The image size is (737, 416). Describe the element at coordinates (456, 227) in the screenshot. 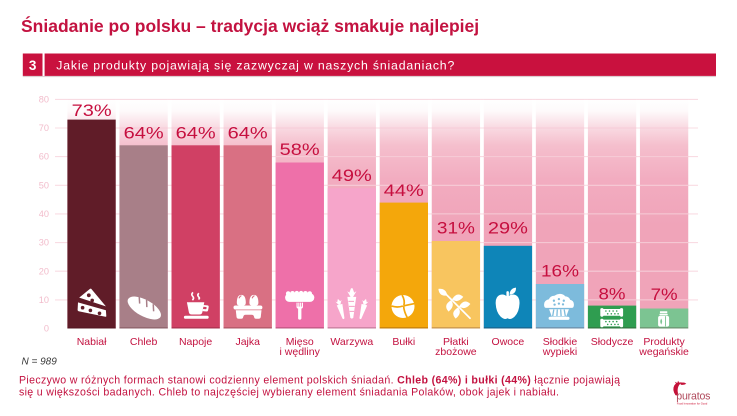

I see `svg-text: 31%` at that location.